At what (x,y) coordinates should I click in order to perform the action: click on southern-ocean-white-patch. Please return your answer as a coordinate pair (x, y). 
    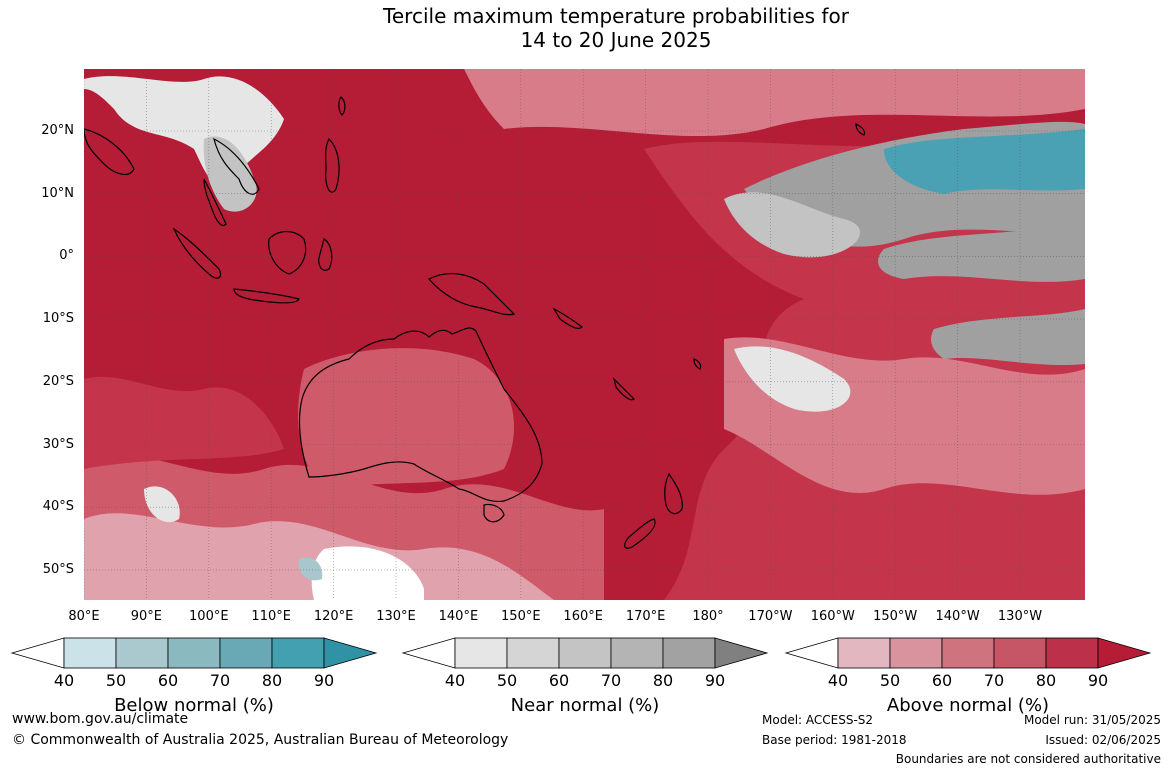
    Looking at the image, I should click on (367, 573).